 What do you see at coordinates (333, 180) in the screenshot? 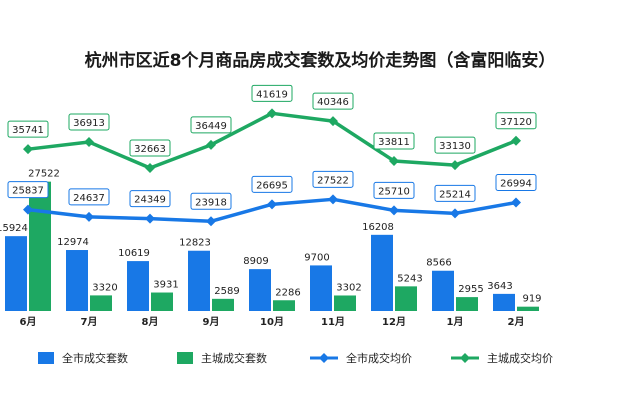
I see `data-label-city-avg-5: 27522` at bounding box center [333, 180].